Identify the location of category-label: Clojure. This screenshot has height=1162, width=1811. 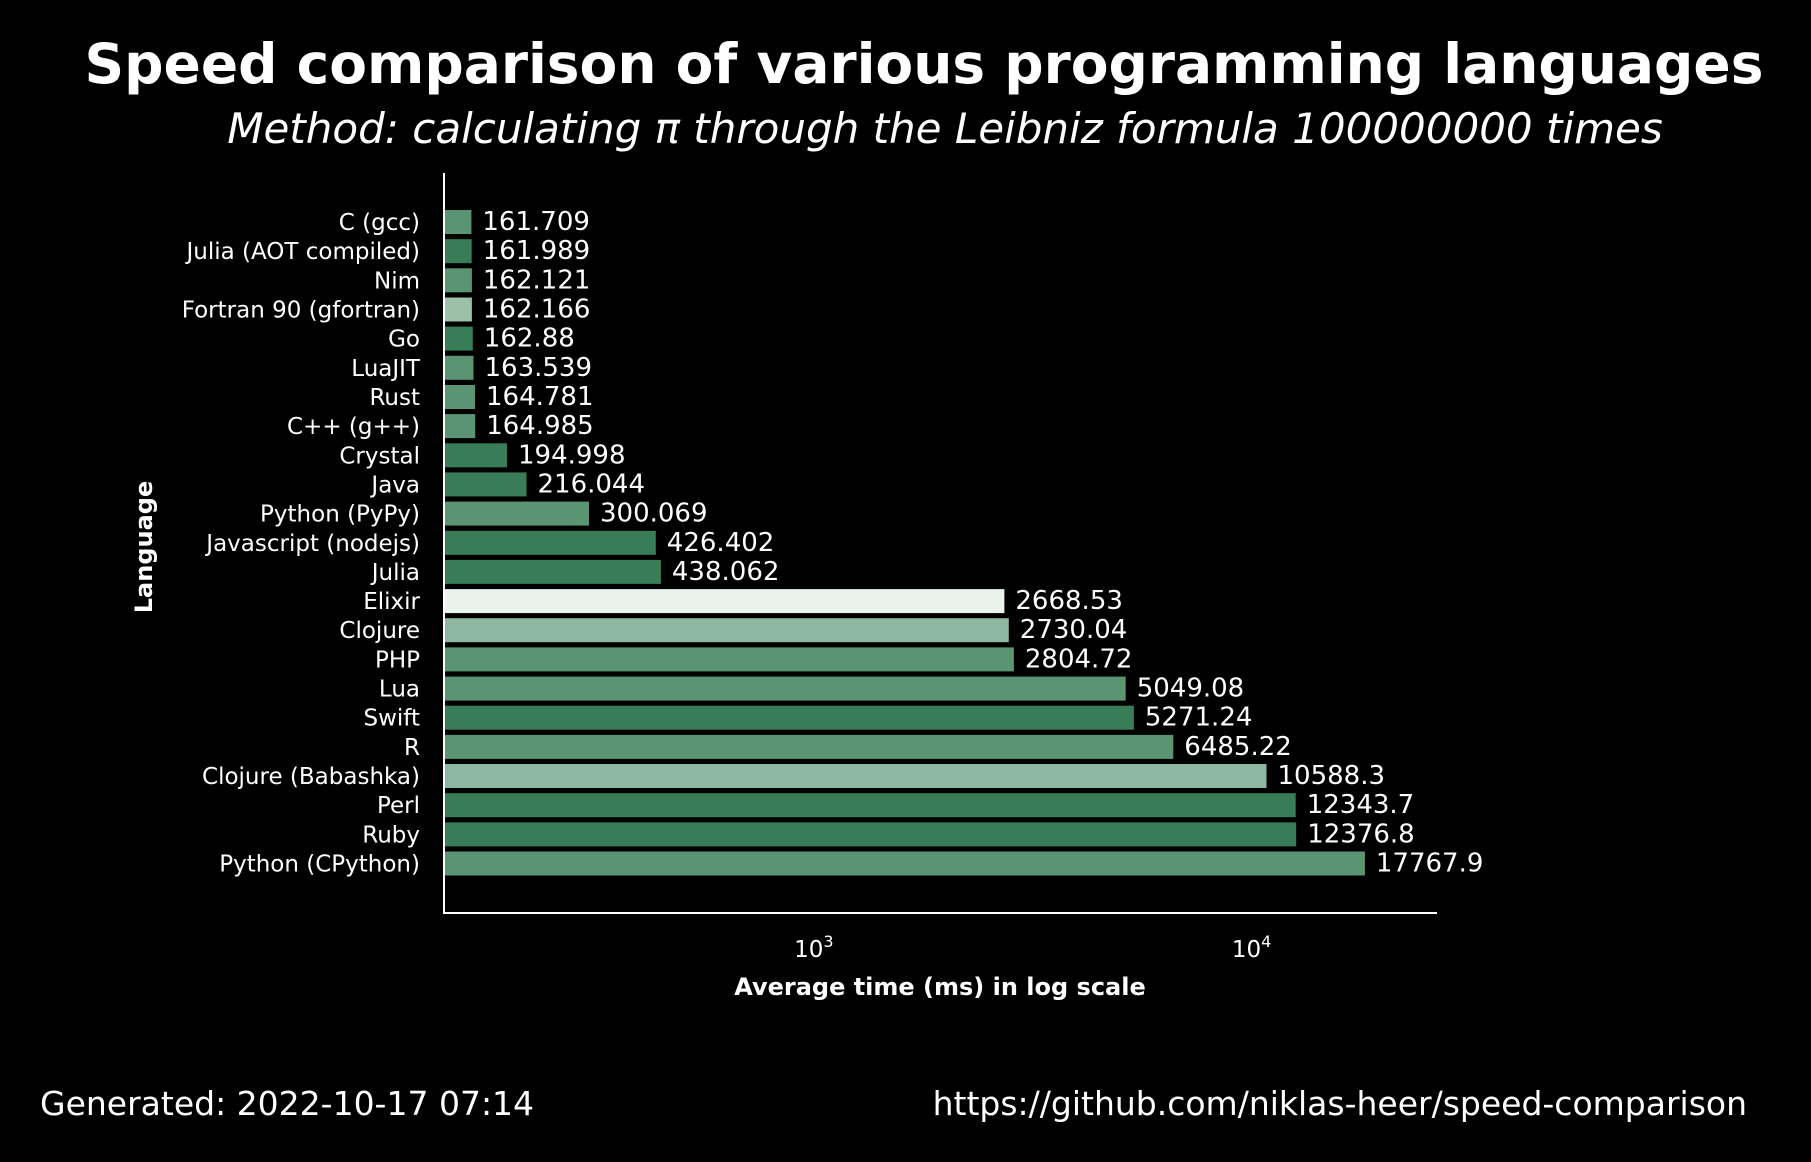
(379, 631).